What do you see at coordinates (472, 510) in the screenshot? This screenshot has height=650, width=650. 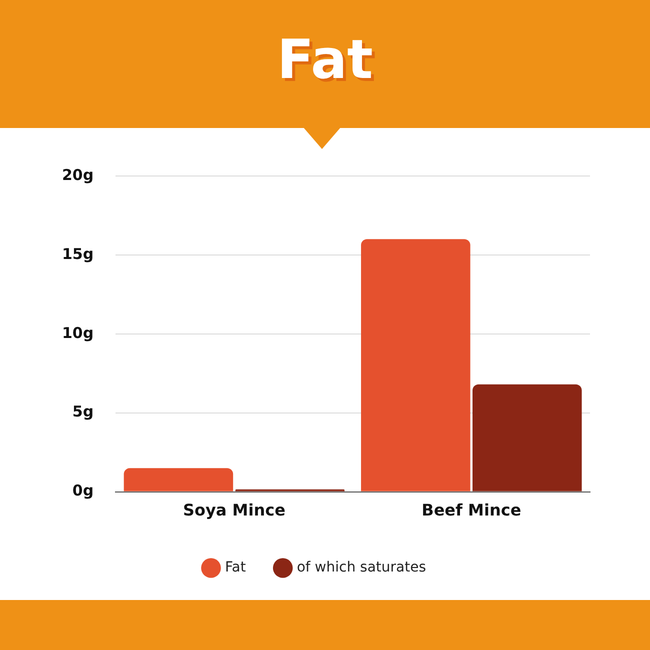 I see `x-tick-label: Beef Mince` at bounding box center [472, 510].